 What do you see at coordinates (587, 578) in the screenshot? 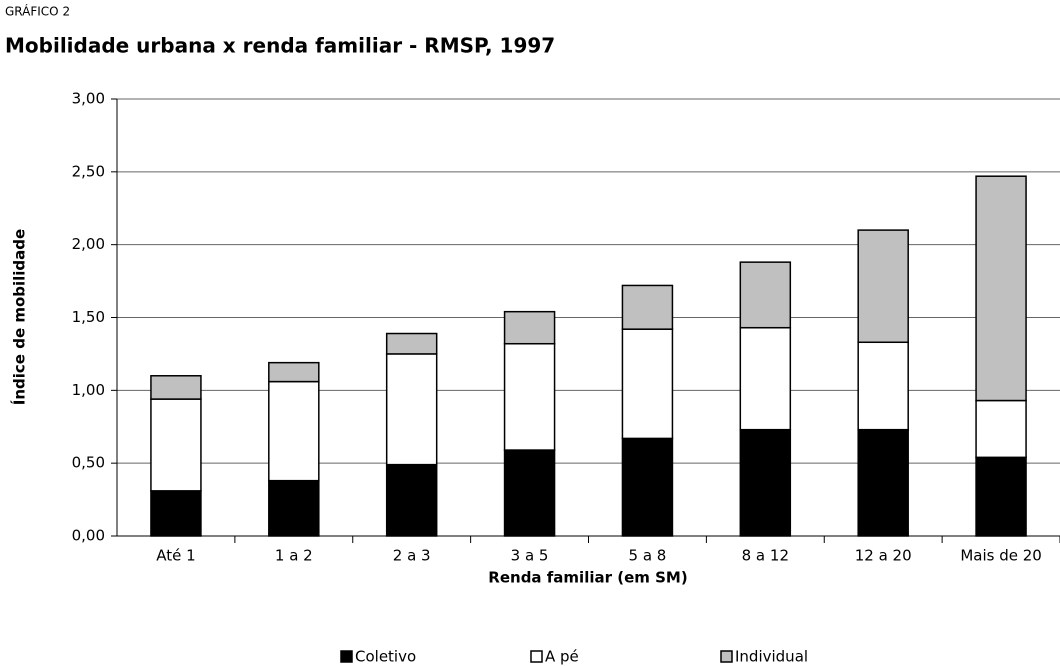
I see `x-axis-label: Renda familiar (em SM)` at bounding box center [587, 578].